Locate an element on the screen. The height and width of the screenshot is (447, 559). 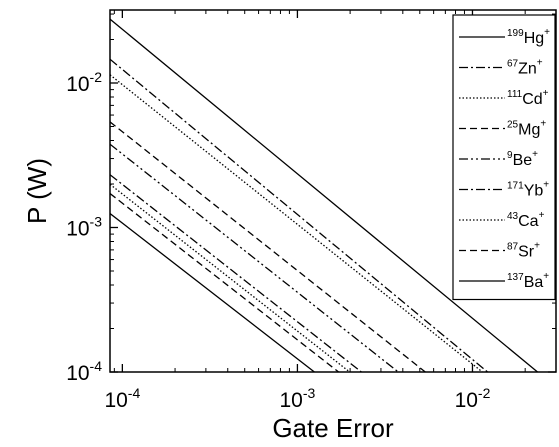
legend-element: Cd is located at coordinates (532, 99).